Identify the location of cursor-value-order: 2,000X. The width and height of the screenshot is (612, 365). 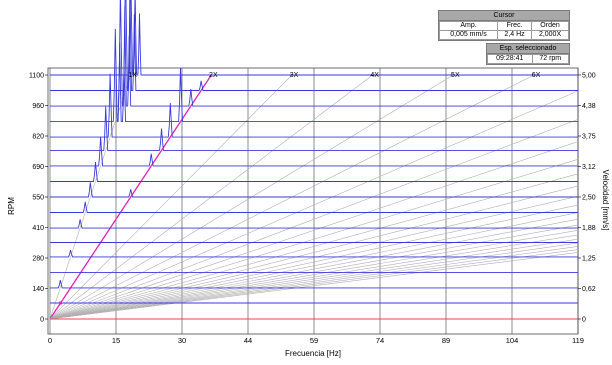
(550, 35).